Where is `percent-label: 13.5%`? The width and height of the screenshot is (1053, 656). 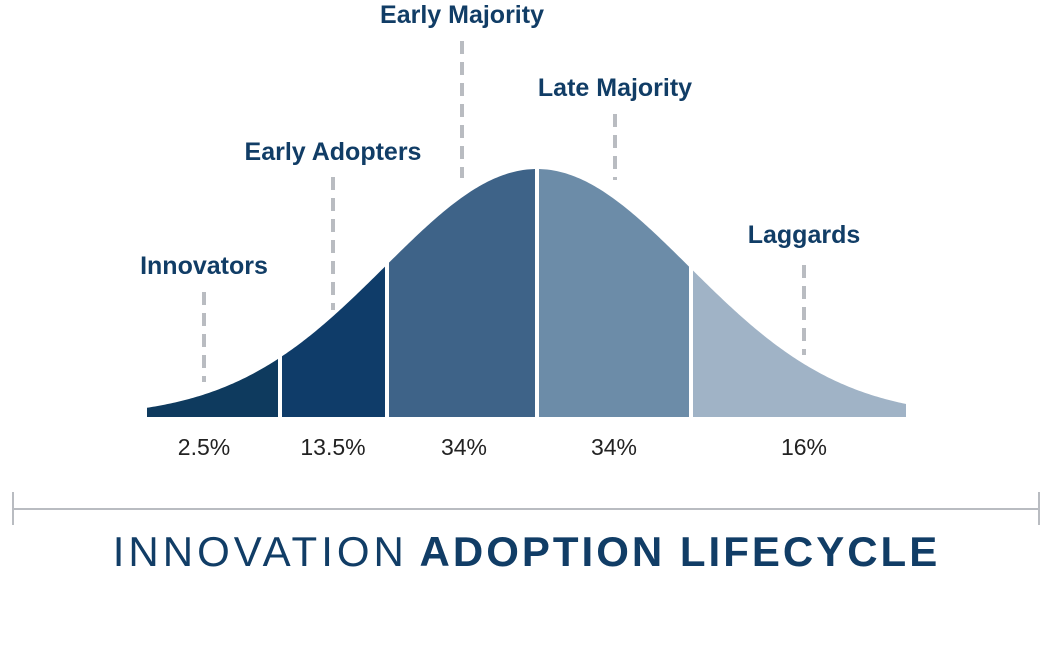
percent-label: 13.5% is located at coordinates (332, 447).